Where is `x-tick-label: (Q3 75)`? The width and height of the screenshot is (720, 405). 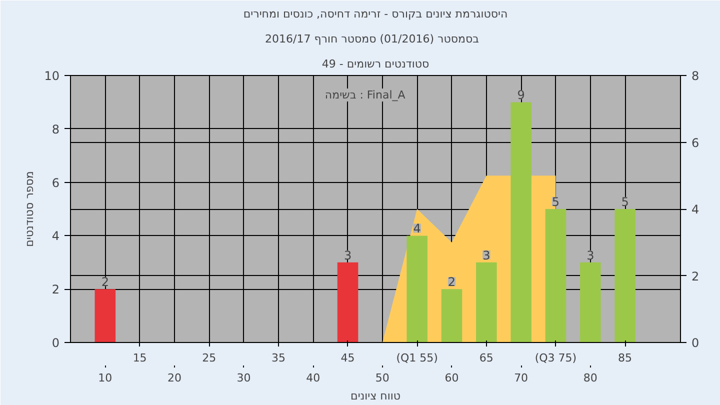
x-tick-label: (Q3 75) is located at coordinates (555, 358).